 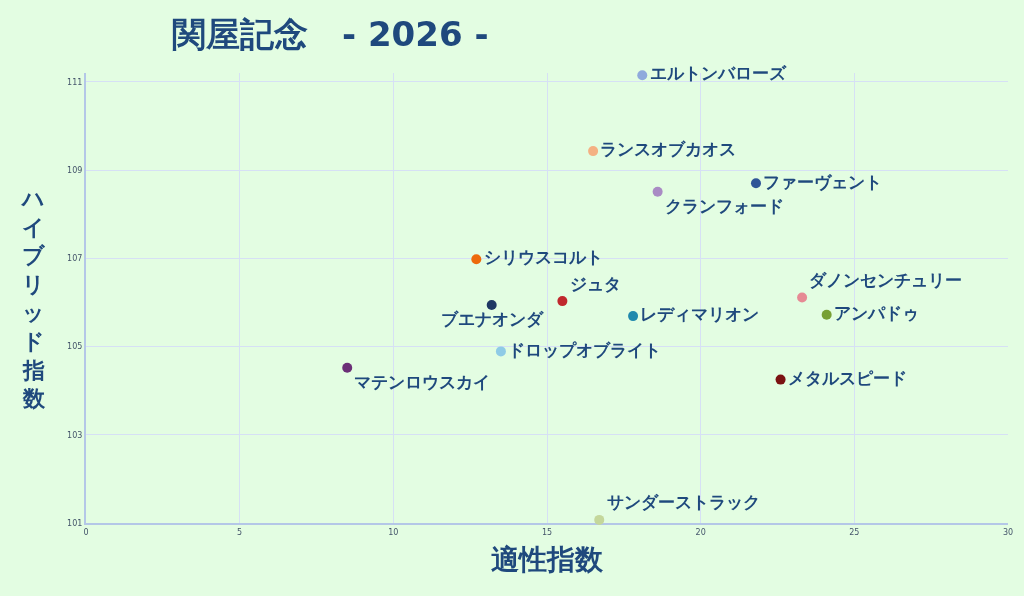 I want to click on series-label: ダノンセンチュリー, so click(x=886, y=280).